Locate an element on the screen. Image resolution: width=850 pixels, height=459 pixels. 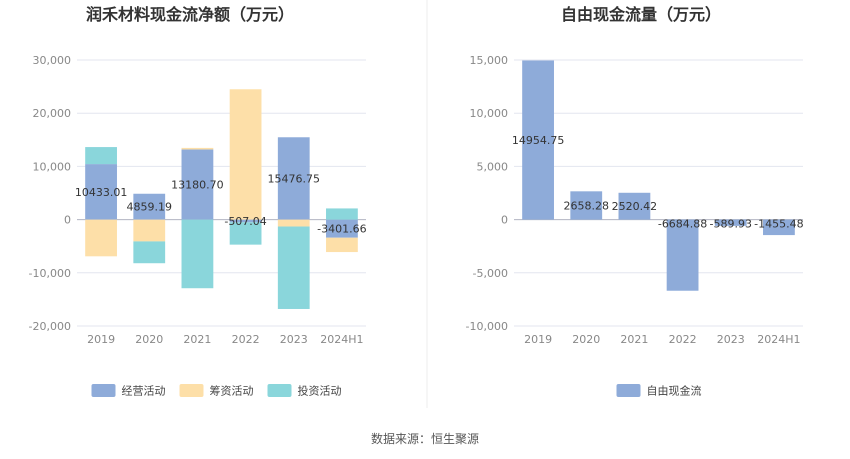
right-x-tick-label: 2021 is located at coordinates (634, 339).